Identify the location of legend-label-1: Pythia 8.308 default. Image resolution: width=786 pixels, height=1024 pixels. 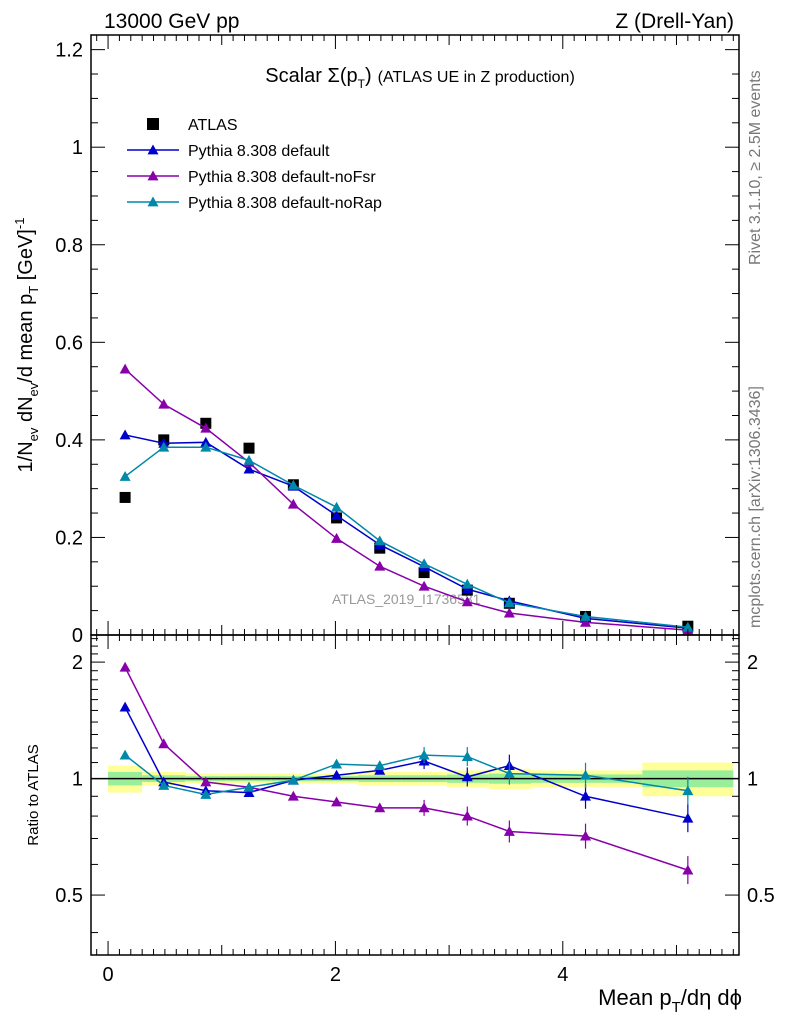
(259, 151).